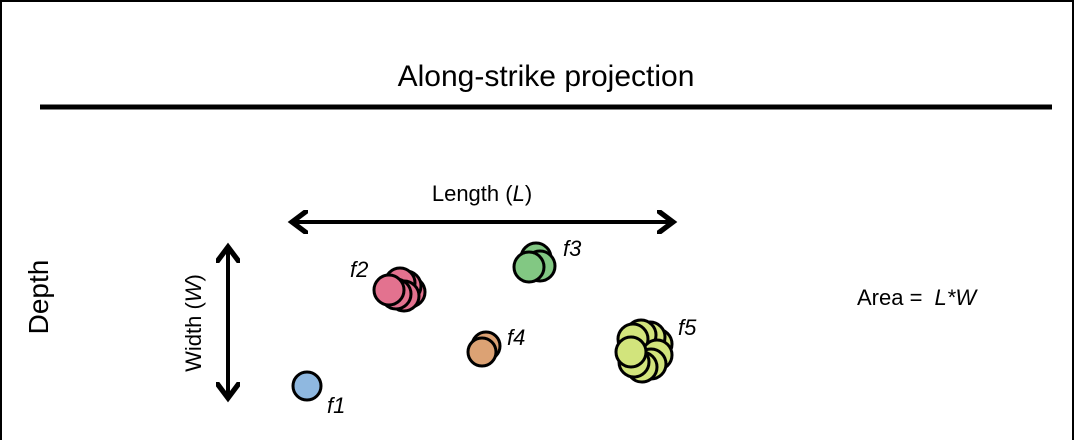 This screenshot has height=440, width=1074. I want to click on fault-label: f5, so click(687, 327).